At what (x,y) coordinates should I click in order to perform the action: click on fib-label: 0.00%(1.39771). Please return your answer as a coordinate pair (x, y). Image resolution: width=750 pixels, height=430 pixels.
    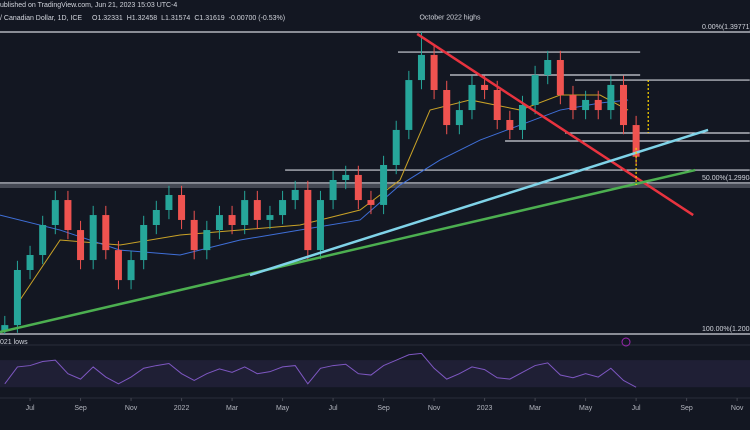
    Looking at the image, I should click on (726, 27).